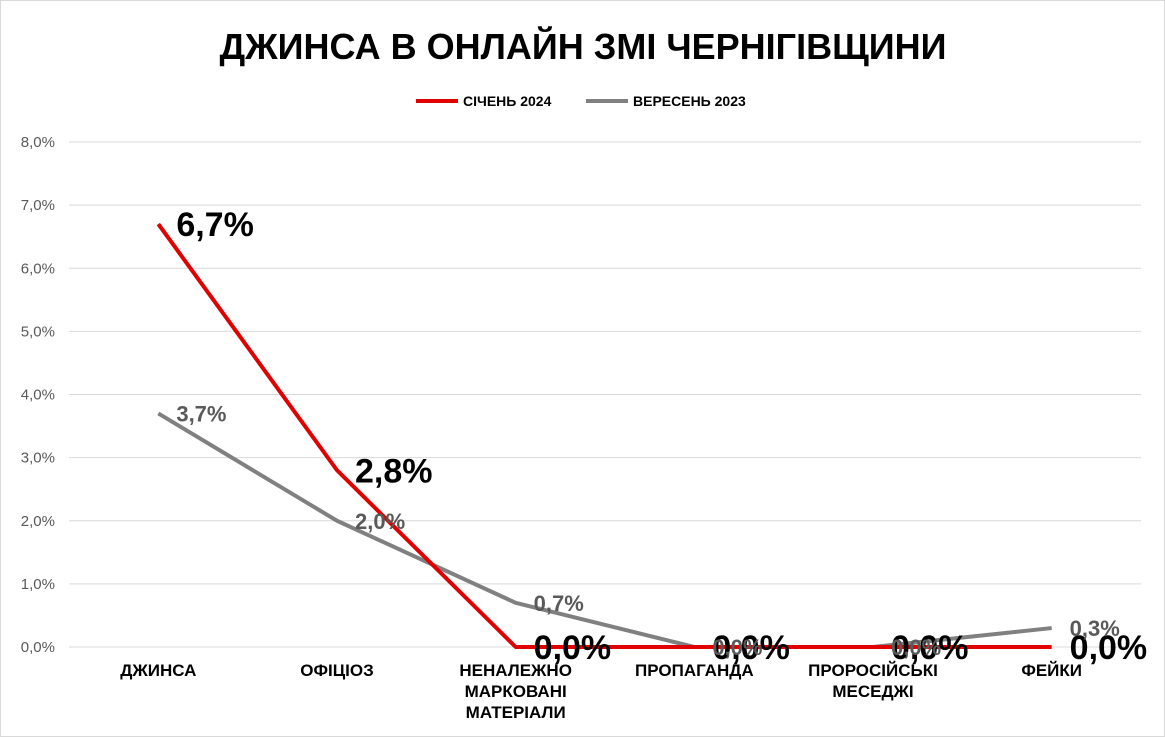 Image resolution: width=1165 pixels, height=737 pixels. Describe the element at coordinates (38, 458) in the screenshot. I see `y-tick-label: 3,0%` at that location.